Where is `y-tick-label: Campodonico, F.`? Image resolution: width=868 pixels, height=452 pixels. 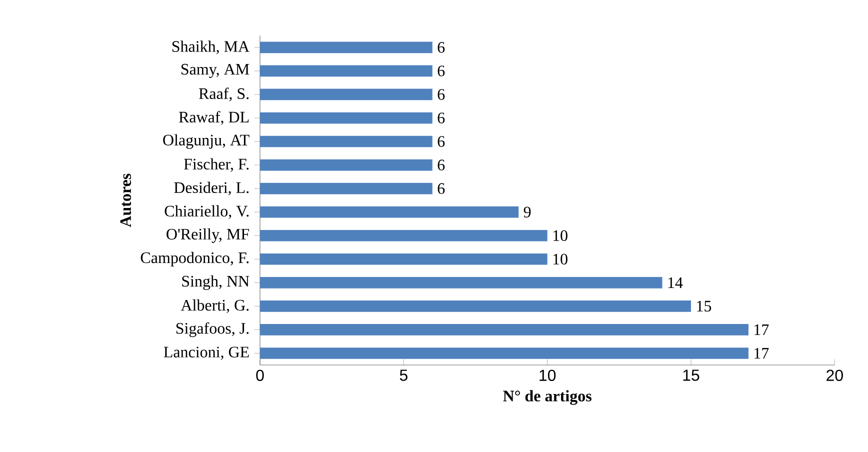
y-tick-label: Campodonico, F. is located at coordinates (194, 259).